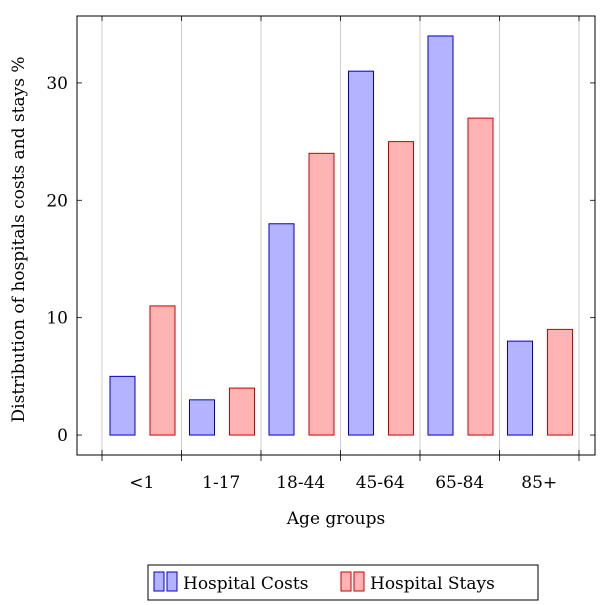 This screenshot has height=605, width=601. What do you see at coordinates (57, 260) in the screenshot?
I see `y-tick-labels: 0 10 20 30` at bounding box center [57, 260].